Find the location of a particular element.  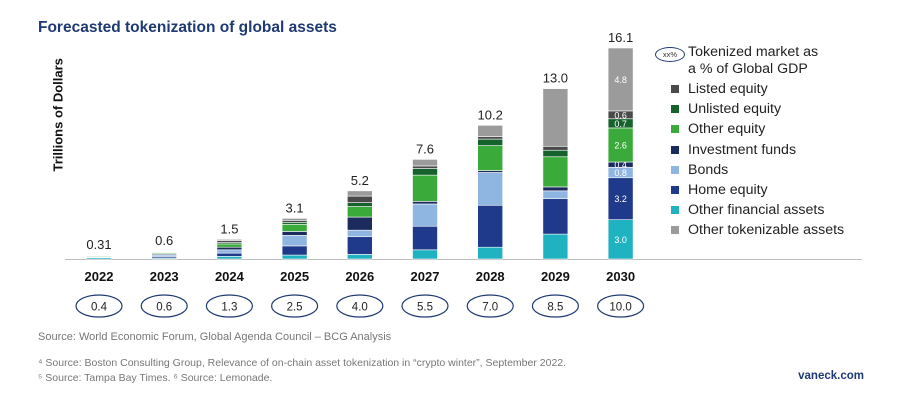

legend-label: Investment funds is located at coordinates (742, 149).